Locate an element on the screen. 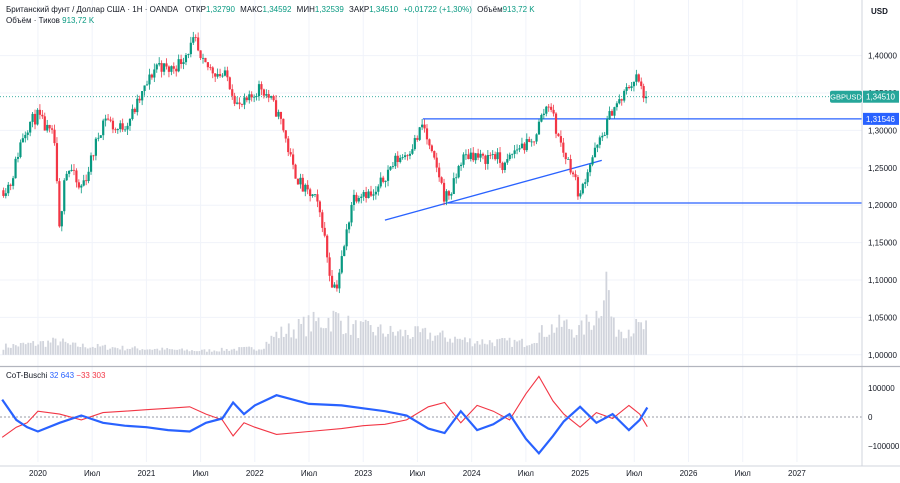  cot-tick-label: −100000 is located at coordinates (884, 446).